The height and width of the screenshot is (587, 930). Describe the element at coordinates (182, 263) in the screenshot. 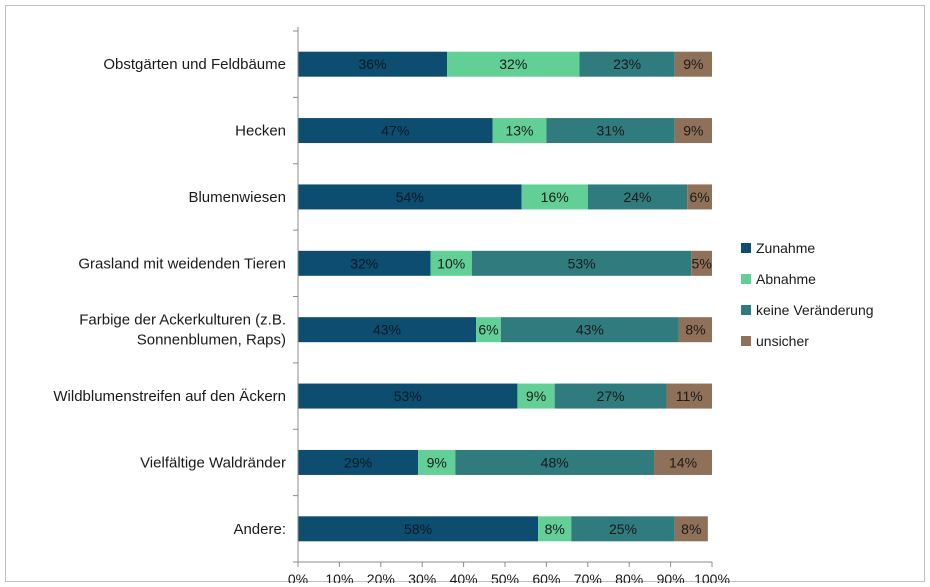

I see `category-label: Grasland mit weidenden Tieren` at that location.